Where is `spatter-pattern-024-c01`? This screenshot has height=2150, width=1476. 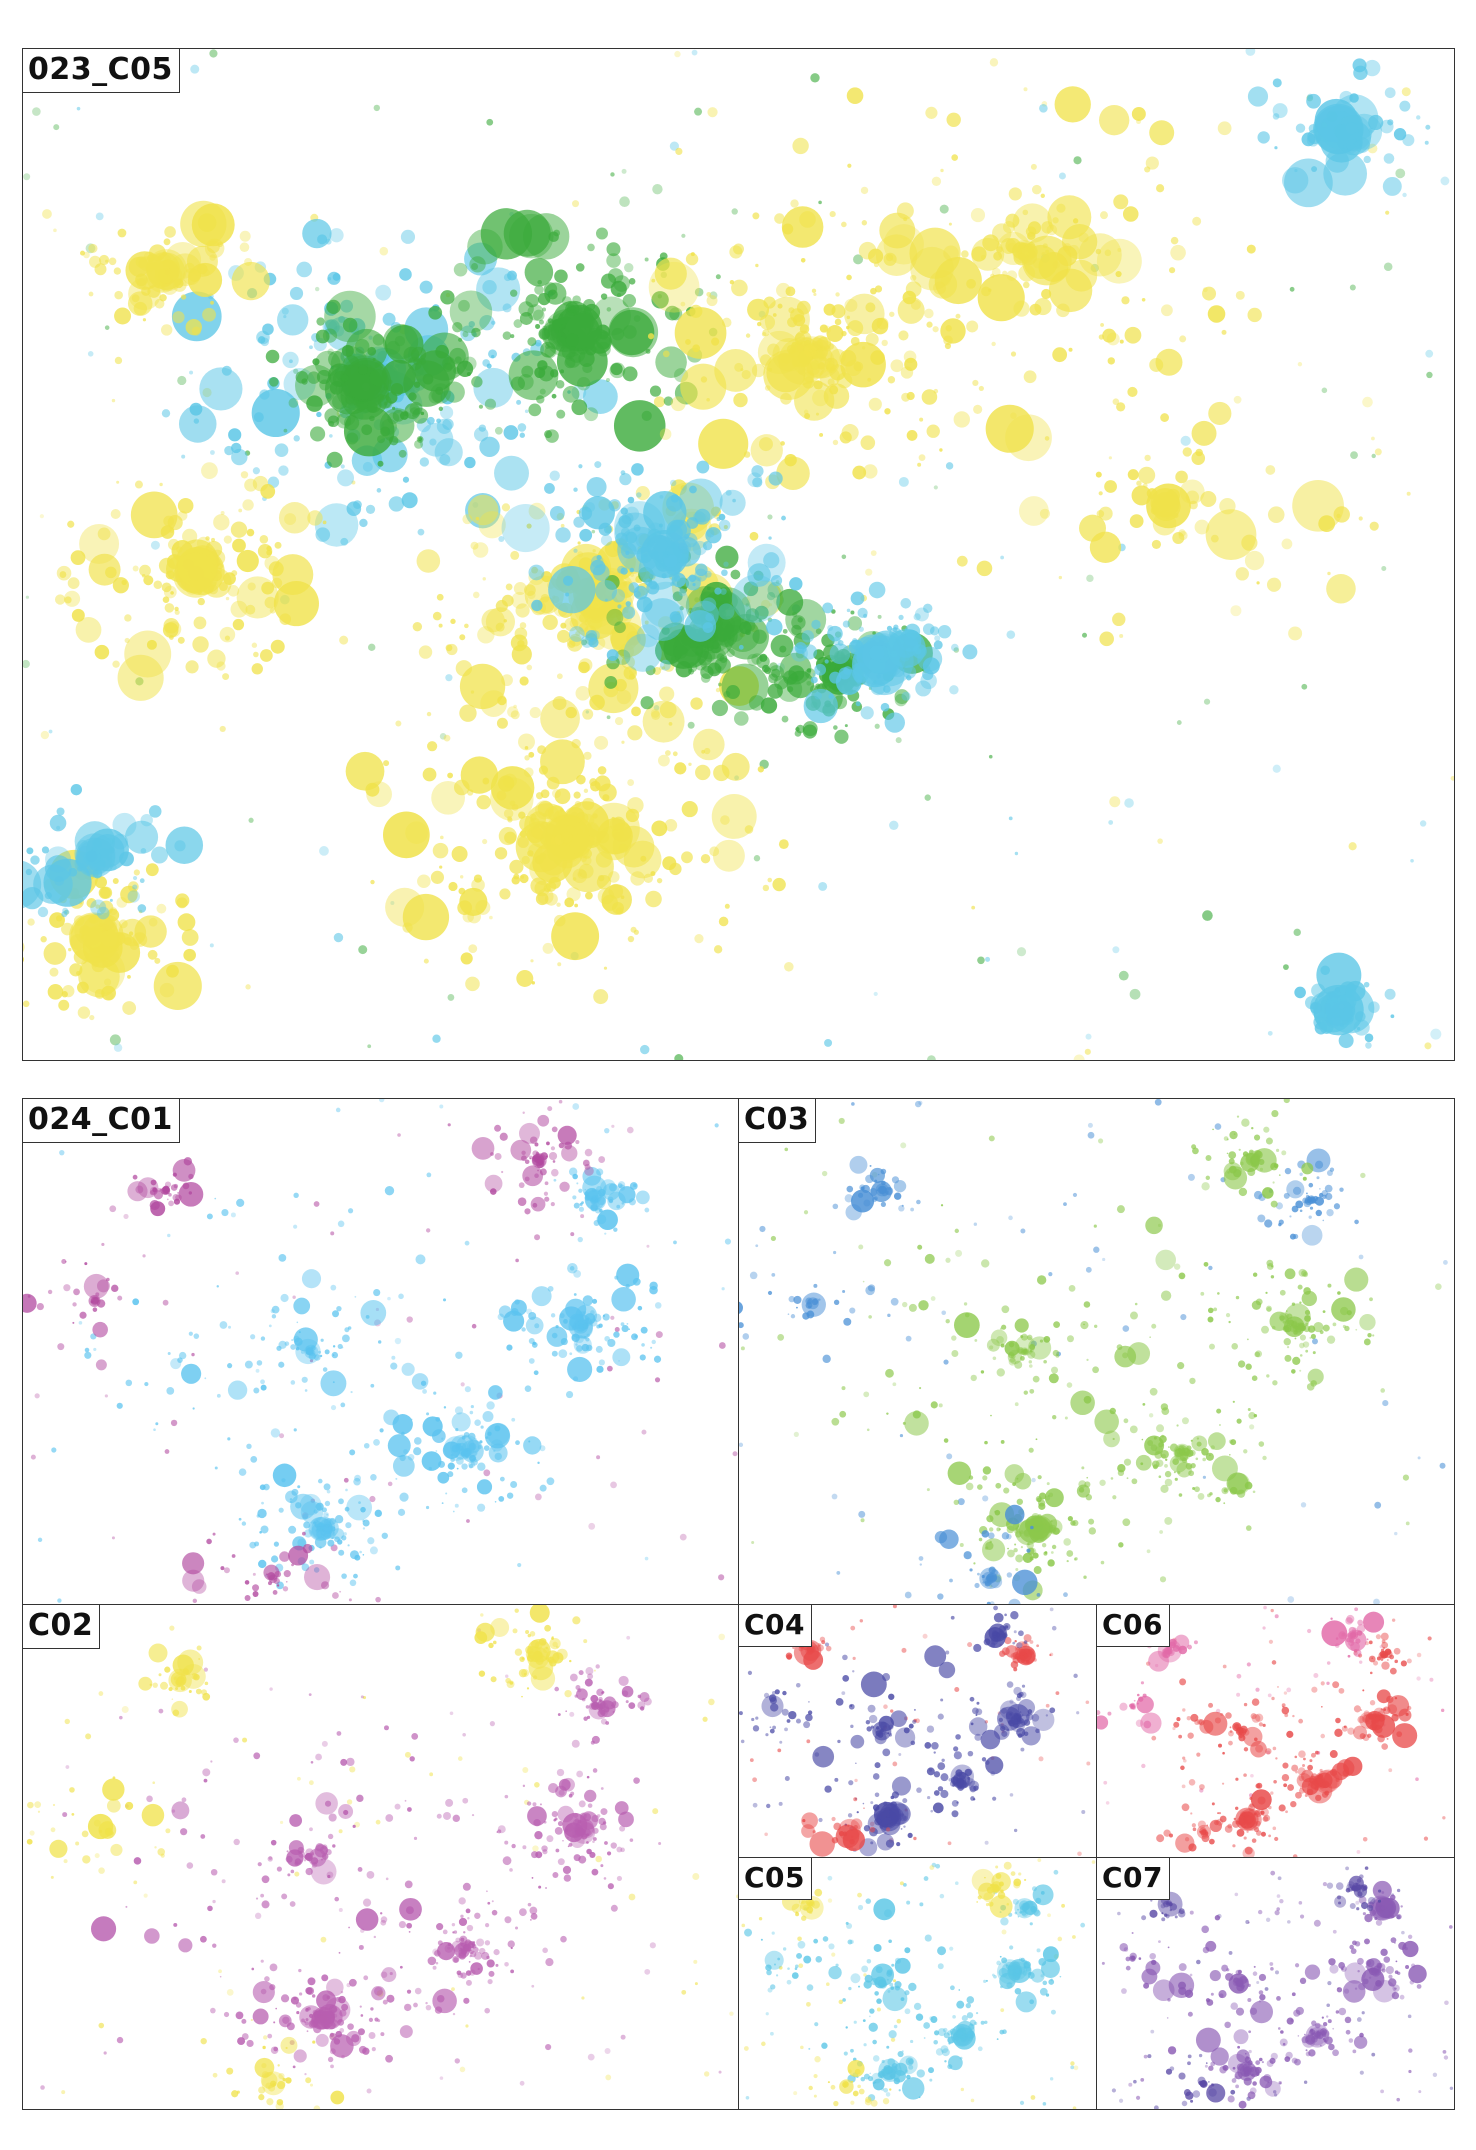
spatter-pattern-024-c01 is located at coordinates (380, 1351).